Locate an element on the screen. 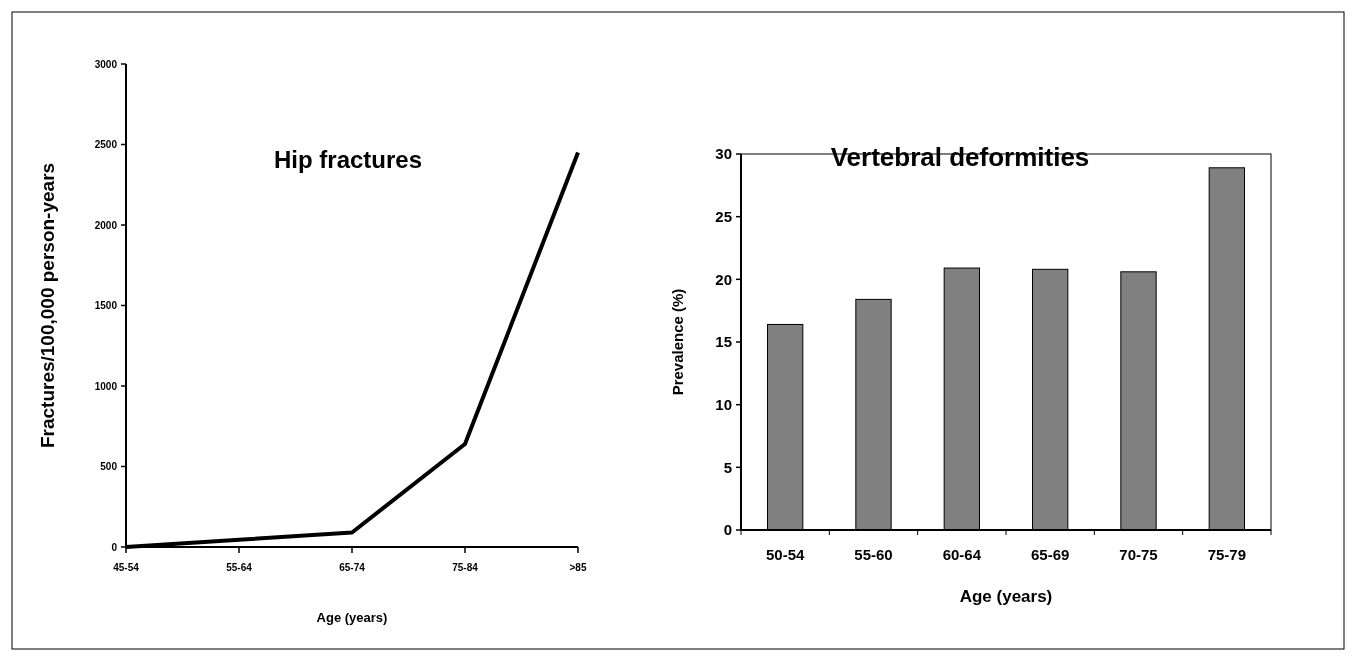 This screenshot has height=661, width=1356. y-tick-label: 5 is located at coordinates (727, 467).